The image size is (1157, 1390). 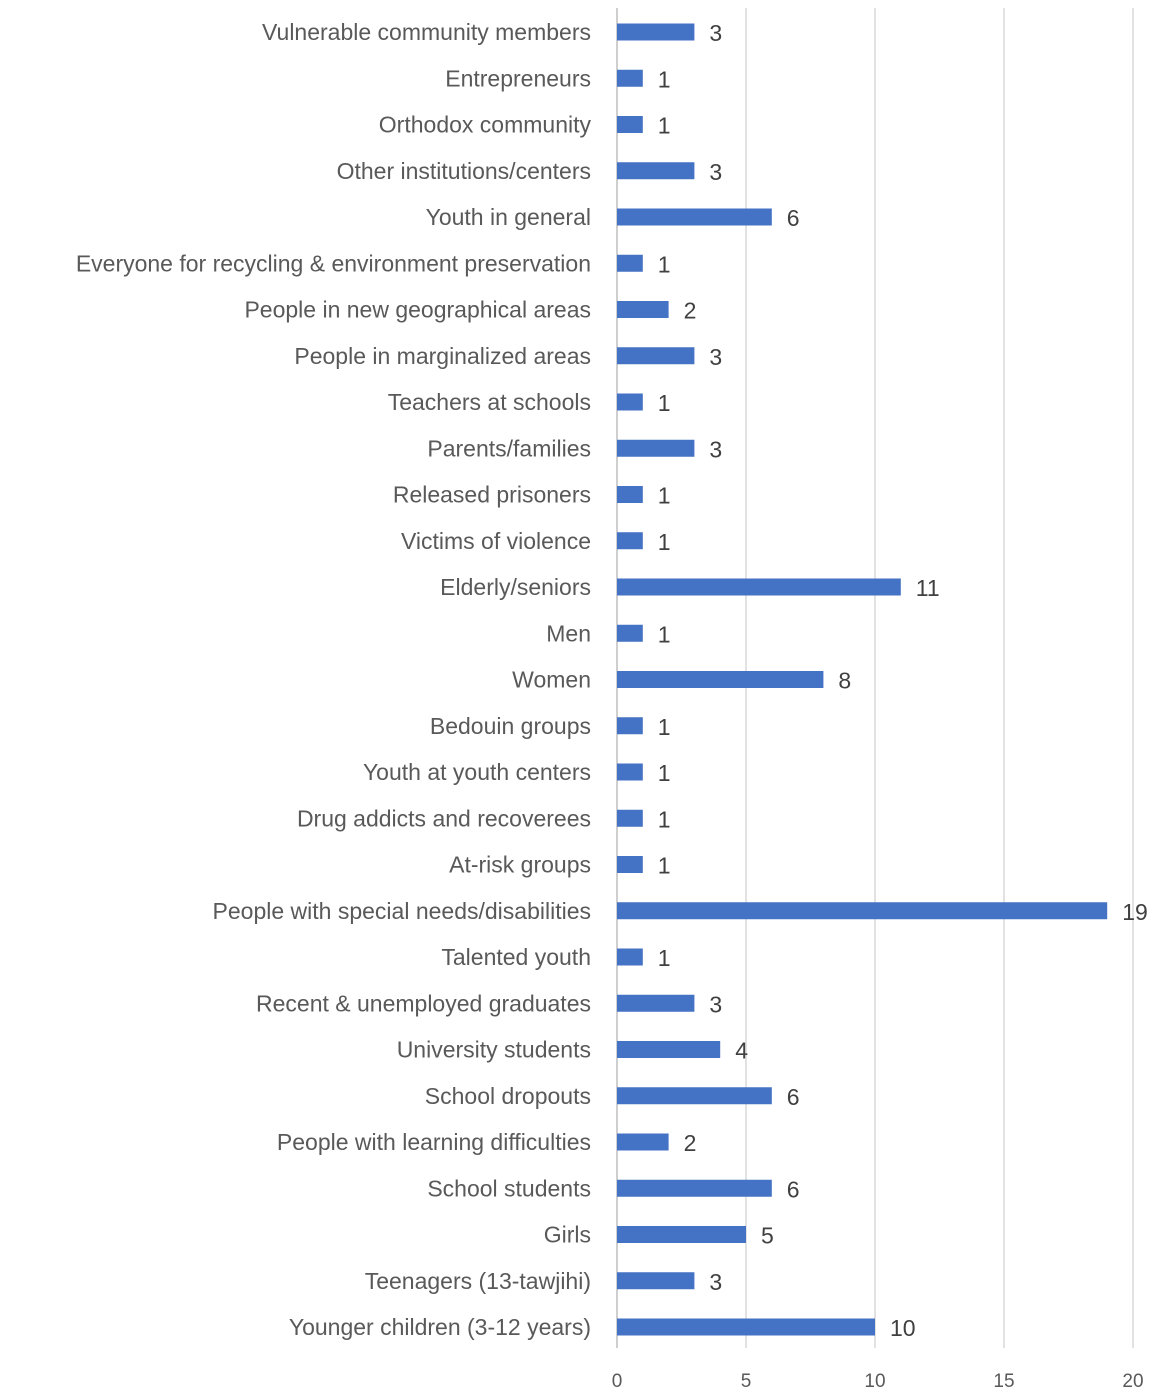 I want to click on category-label: Elderly/seniors, so click(x=515, y=587).